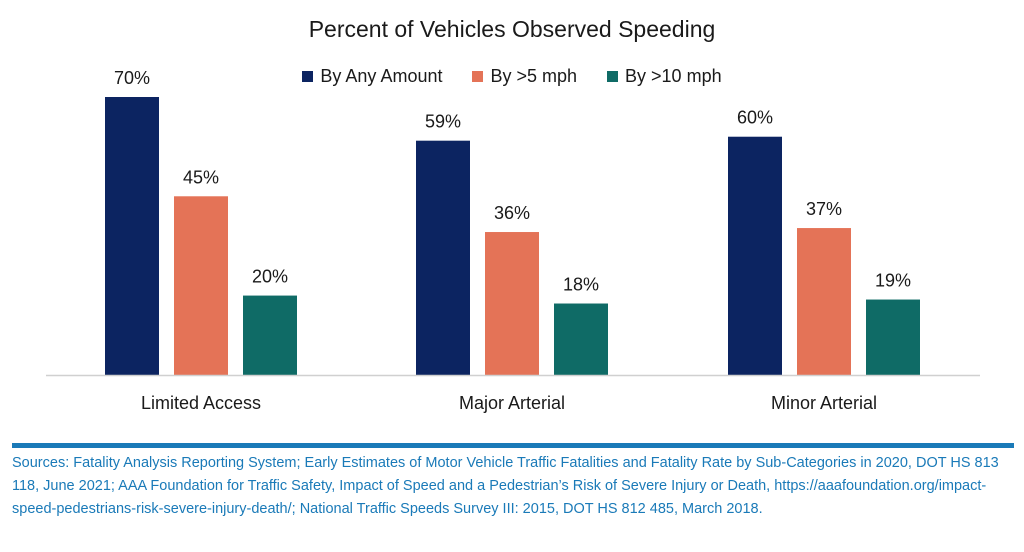 The width and height of the screenshot is (1024, 552). What do you see at coordinates (613, 76) in the screenshot?
I see `legend-swatch-over-10-mph` at bounding box center [613, 76].